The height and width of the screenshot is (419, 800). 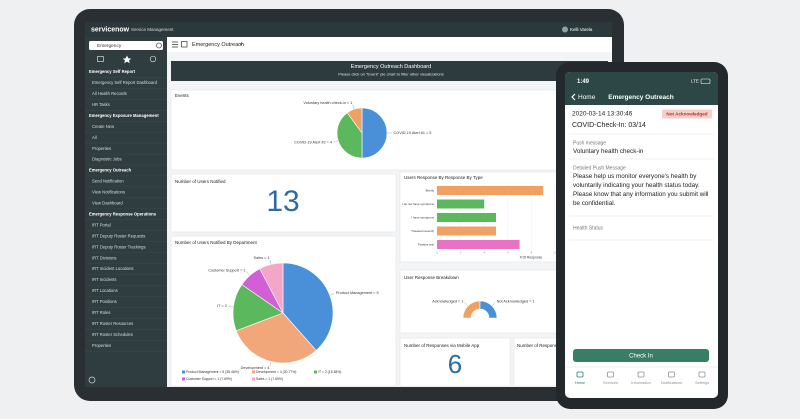 I want to click on field-label: Push message, so click(x=589, y=143).